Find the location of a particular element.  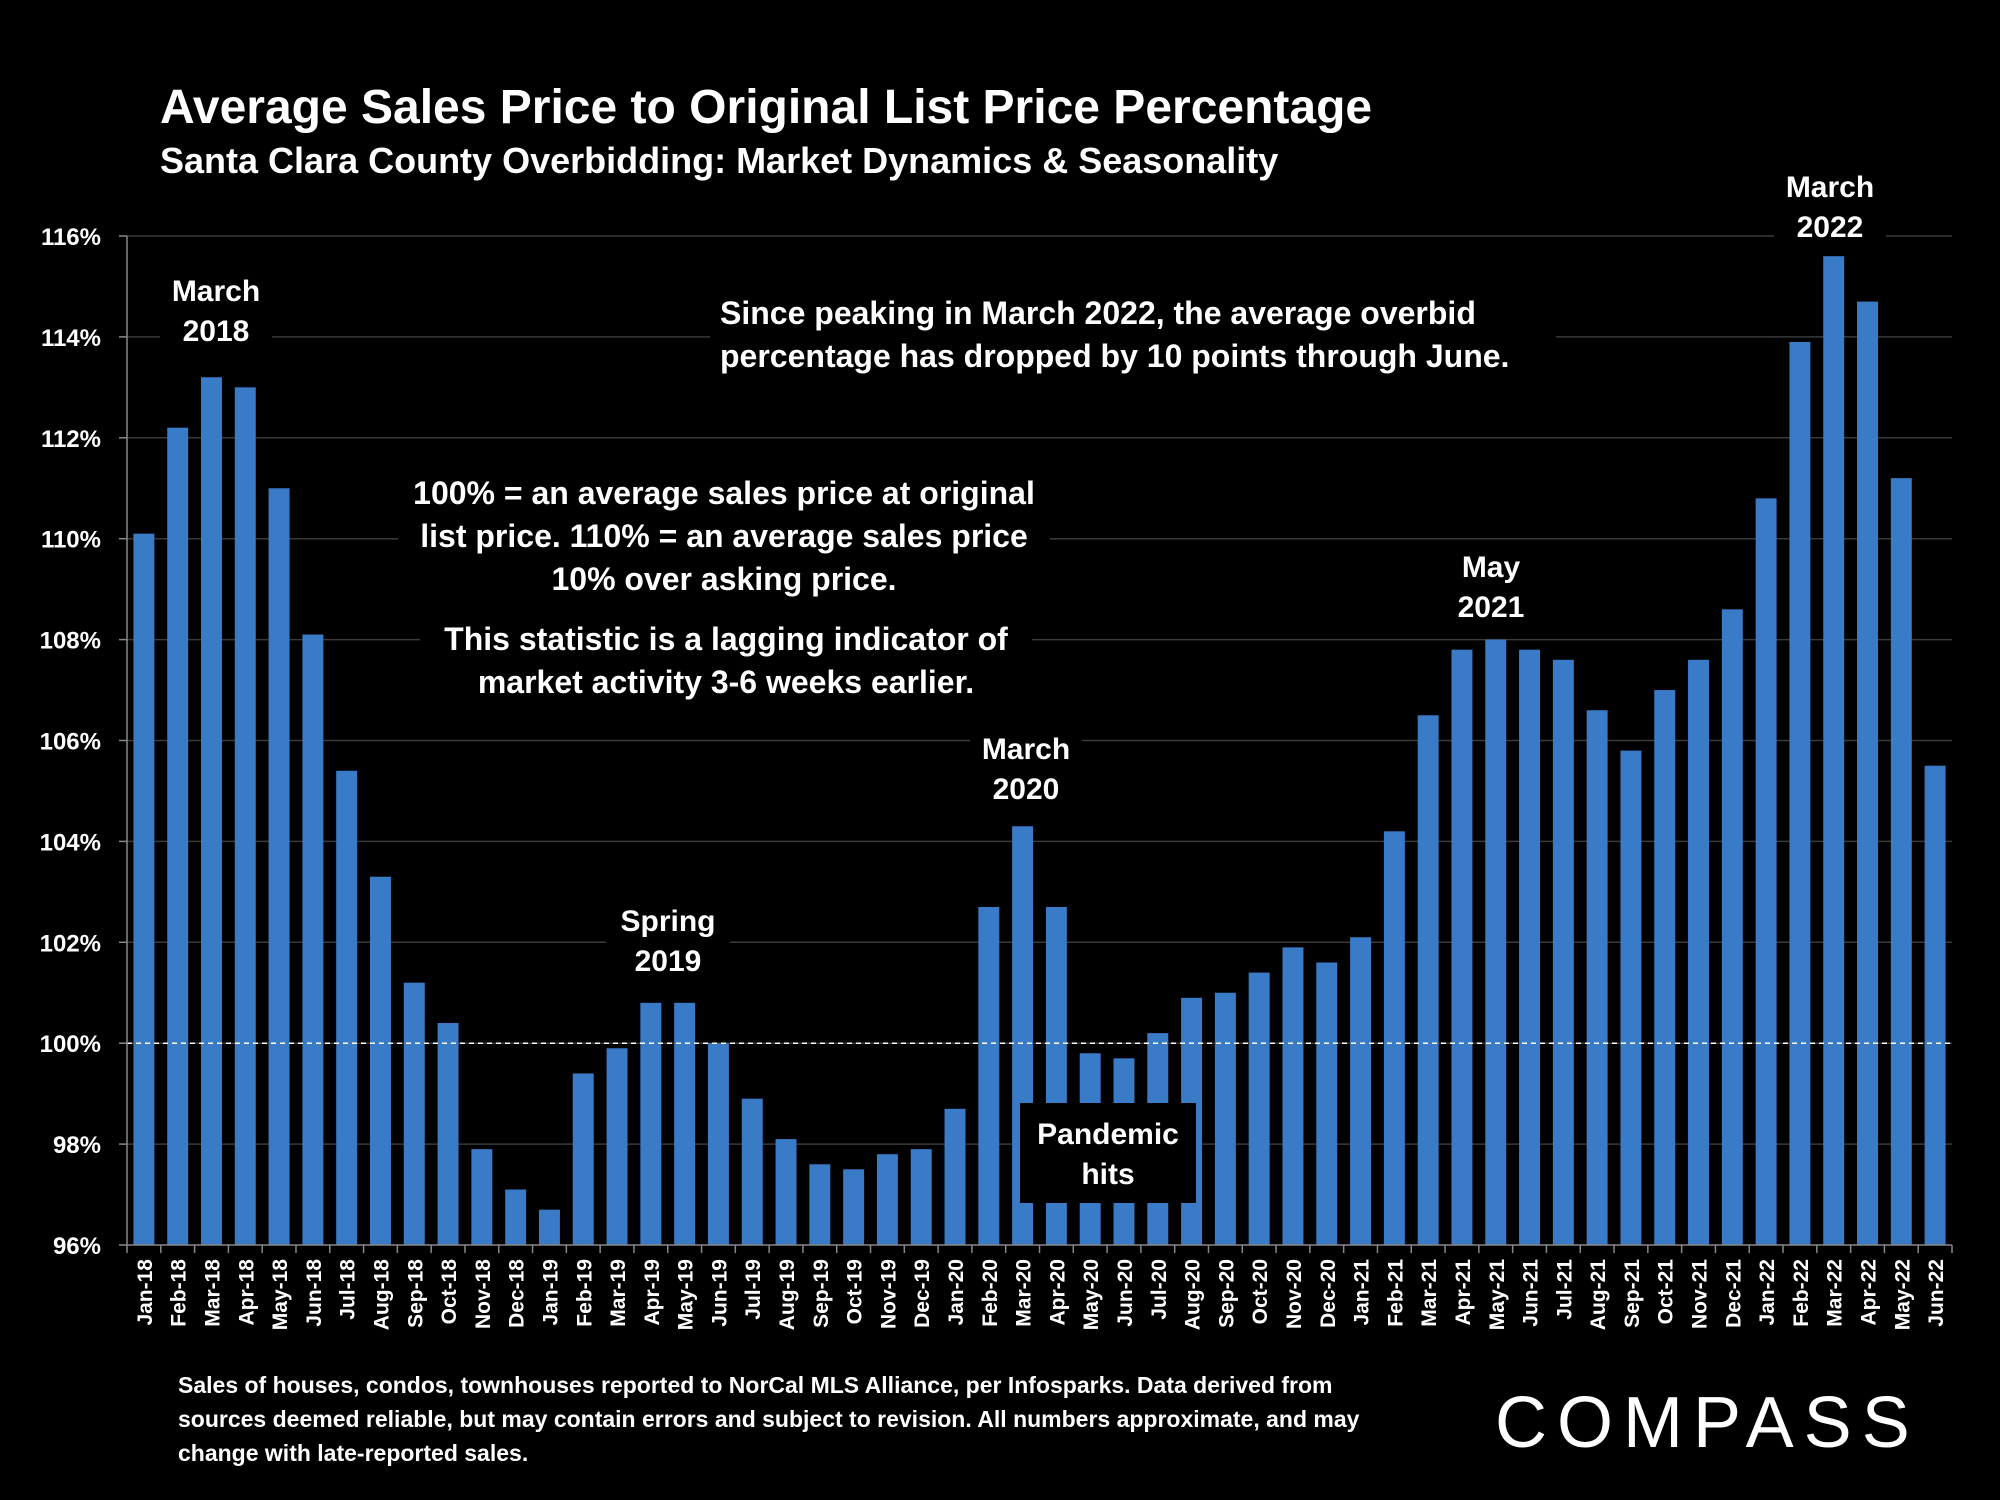

x-tick-label: Feb-18 is located at coordinates (179, 1293).